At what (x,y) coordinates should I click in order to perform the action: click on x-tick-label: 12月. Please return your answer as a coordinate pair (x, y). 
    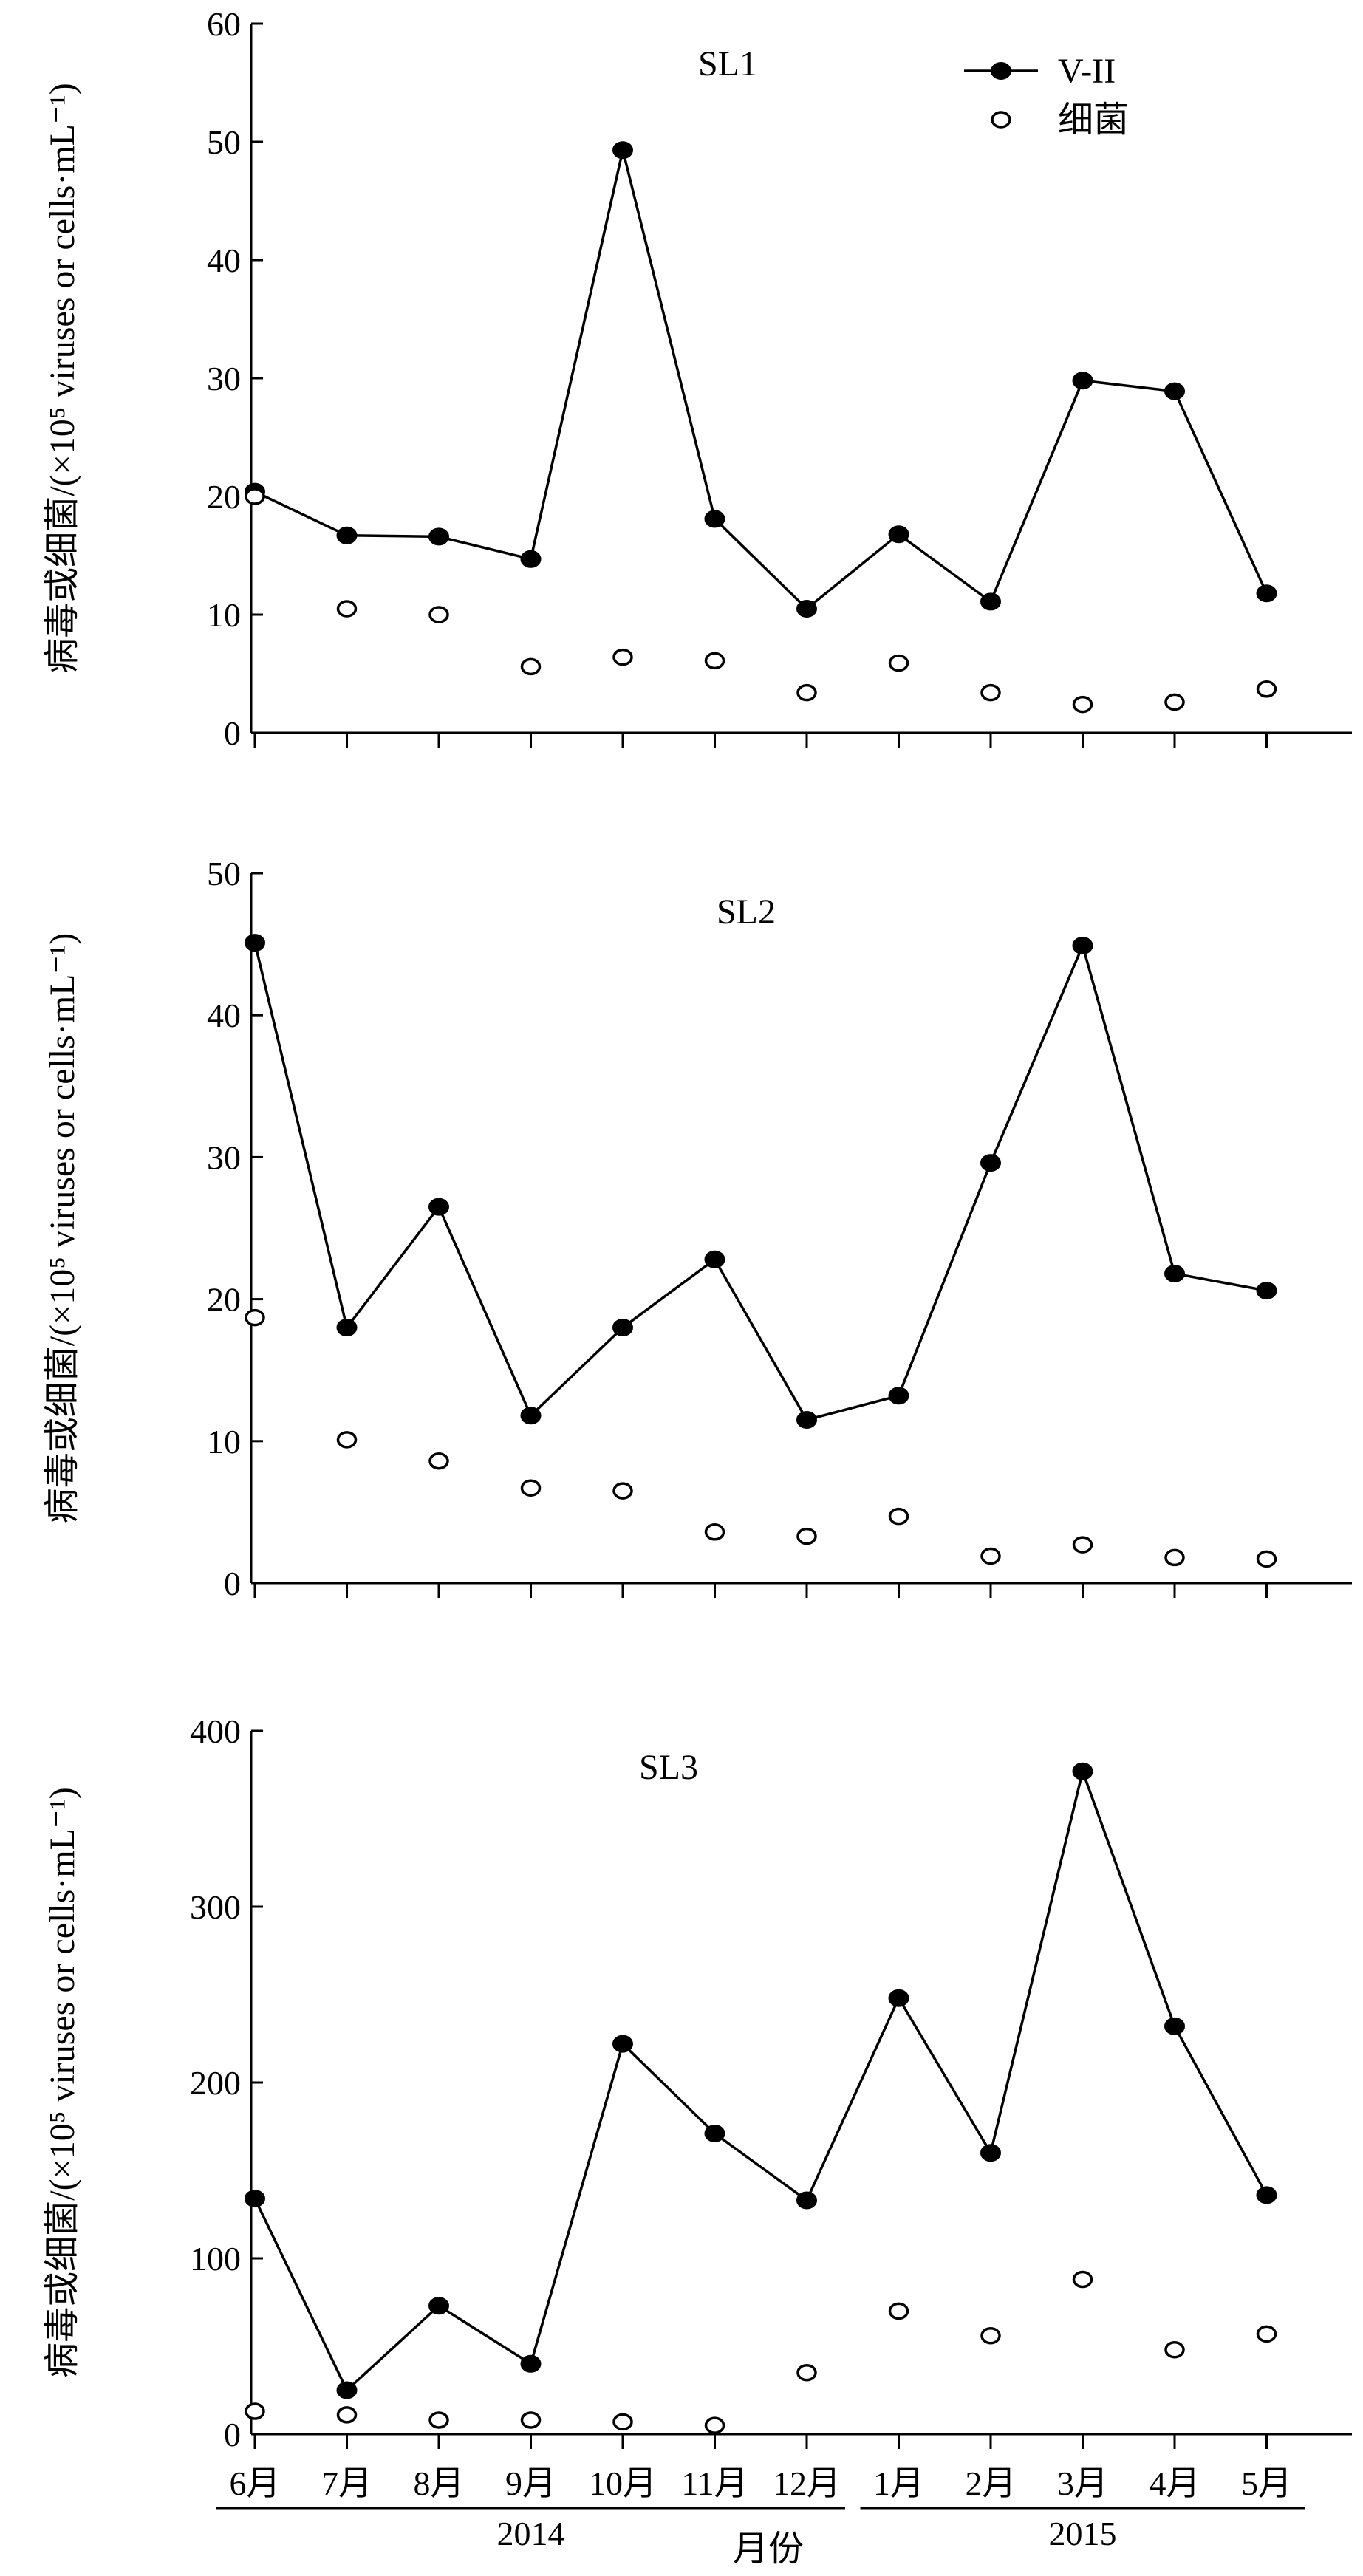
    Looking at the image, I should click on (807, 2483).